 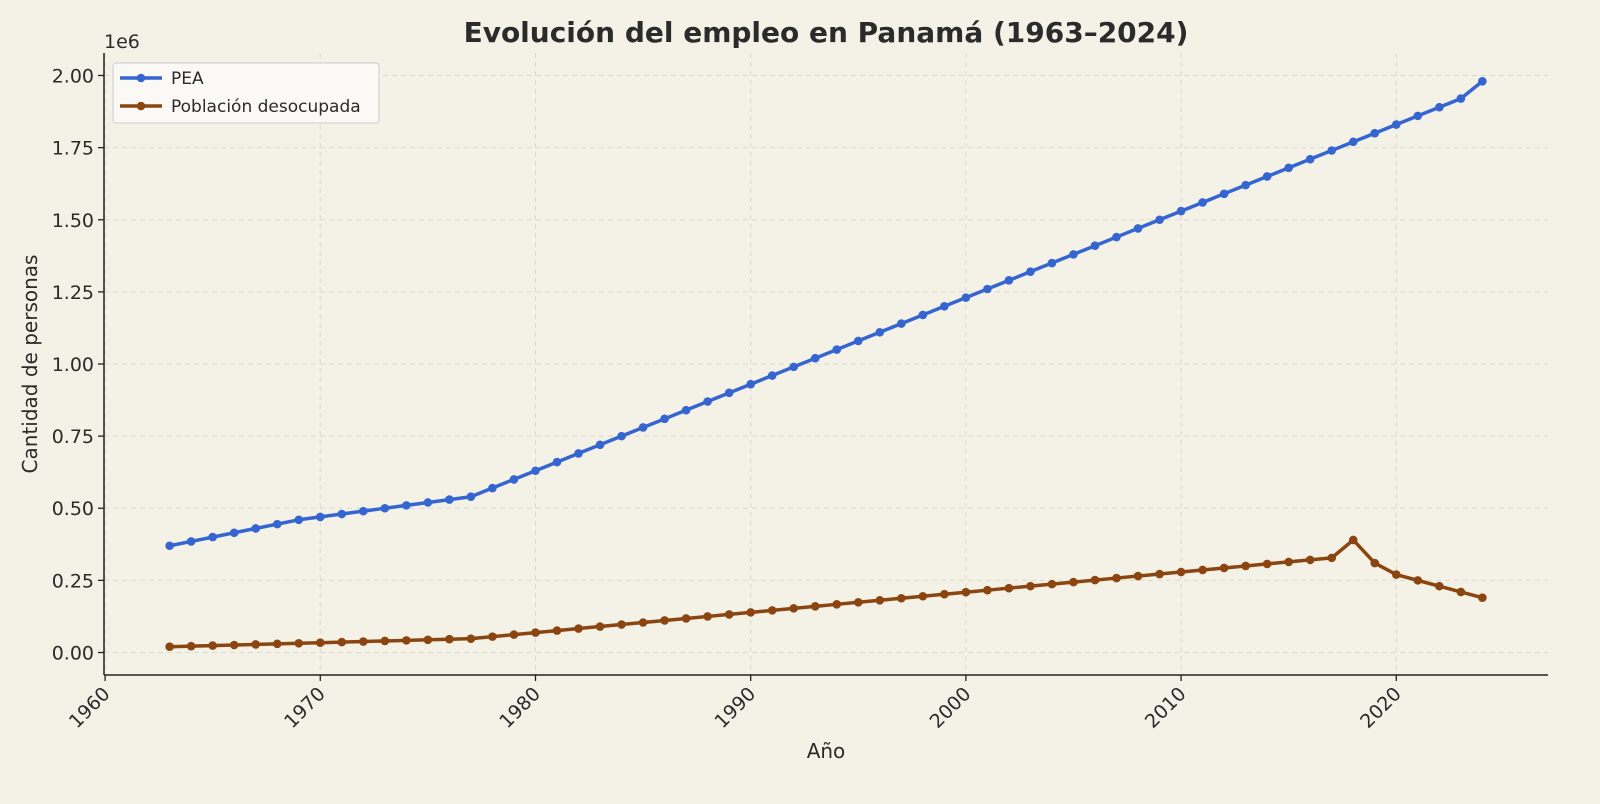 What do you see at coordinates (1381, 708) in the screenshot?
I see `x-tick-label: 2020` at bounding box center [1381, 708].